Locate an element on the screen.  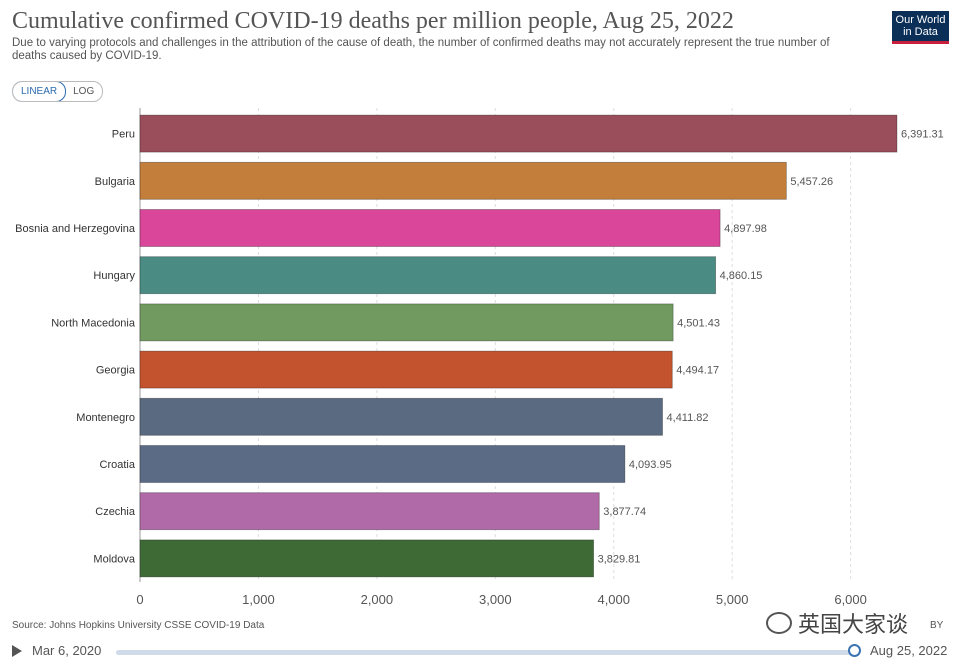
timeline: Mar 6, 2020 Aug 25, 2022 is located at coordinates (481, 653).